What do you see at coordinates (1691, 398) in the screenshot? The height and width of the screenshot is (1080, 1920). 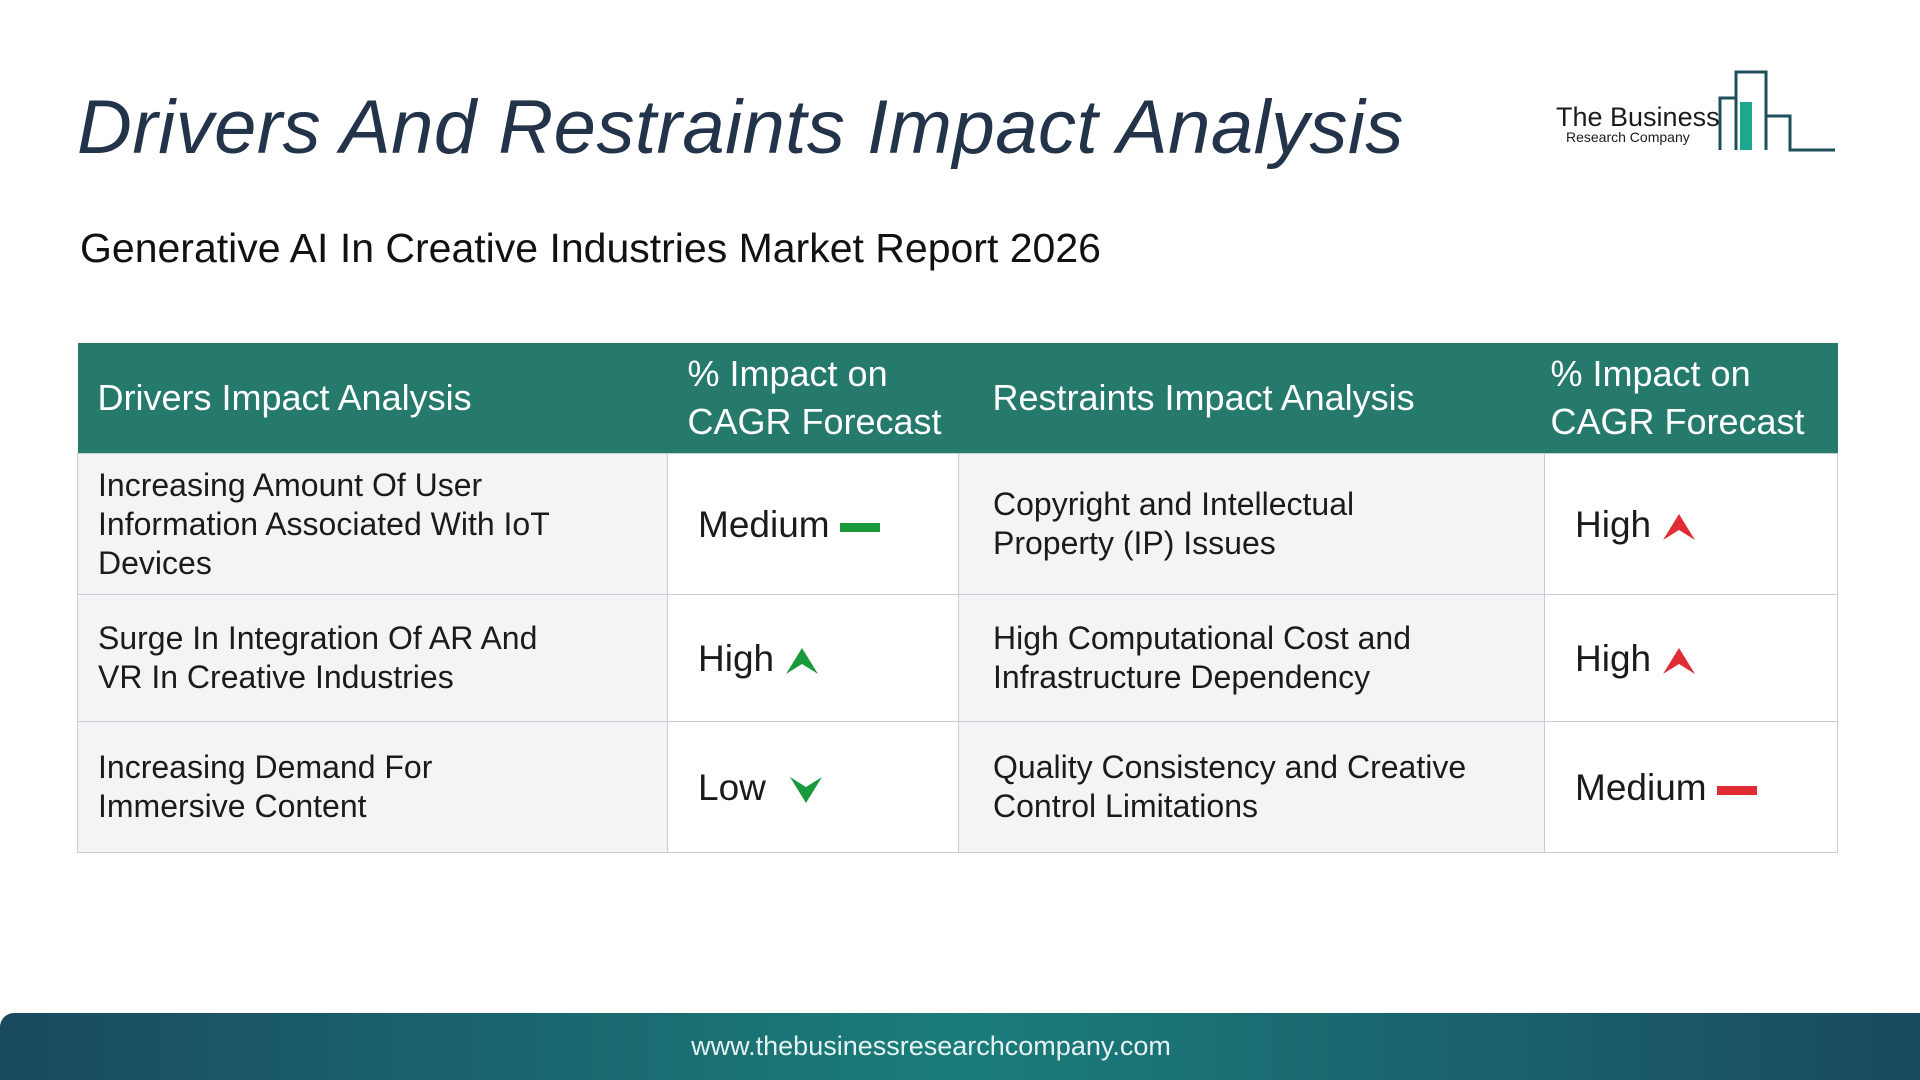 I see `header-restraints-impact: % Impact on CAGR Forecast` at bounding box center [1691, 398].